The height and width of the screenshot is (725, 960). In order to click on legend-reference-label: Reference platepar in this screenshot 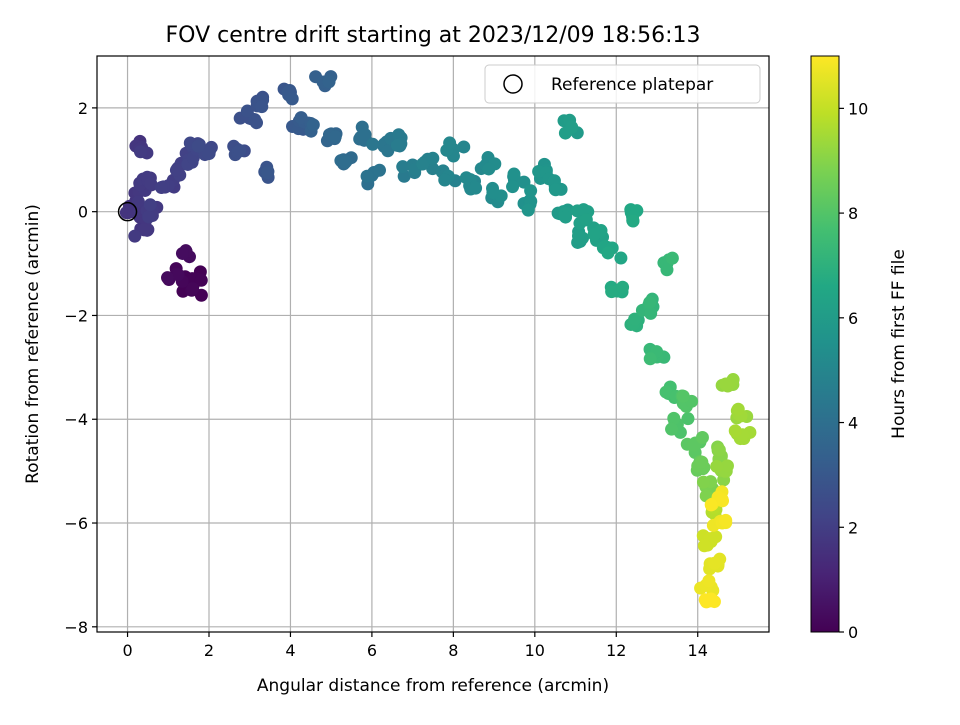, I will do `click(632, 85)`.